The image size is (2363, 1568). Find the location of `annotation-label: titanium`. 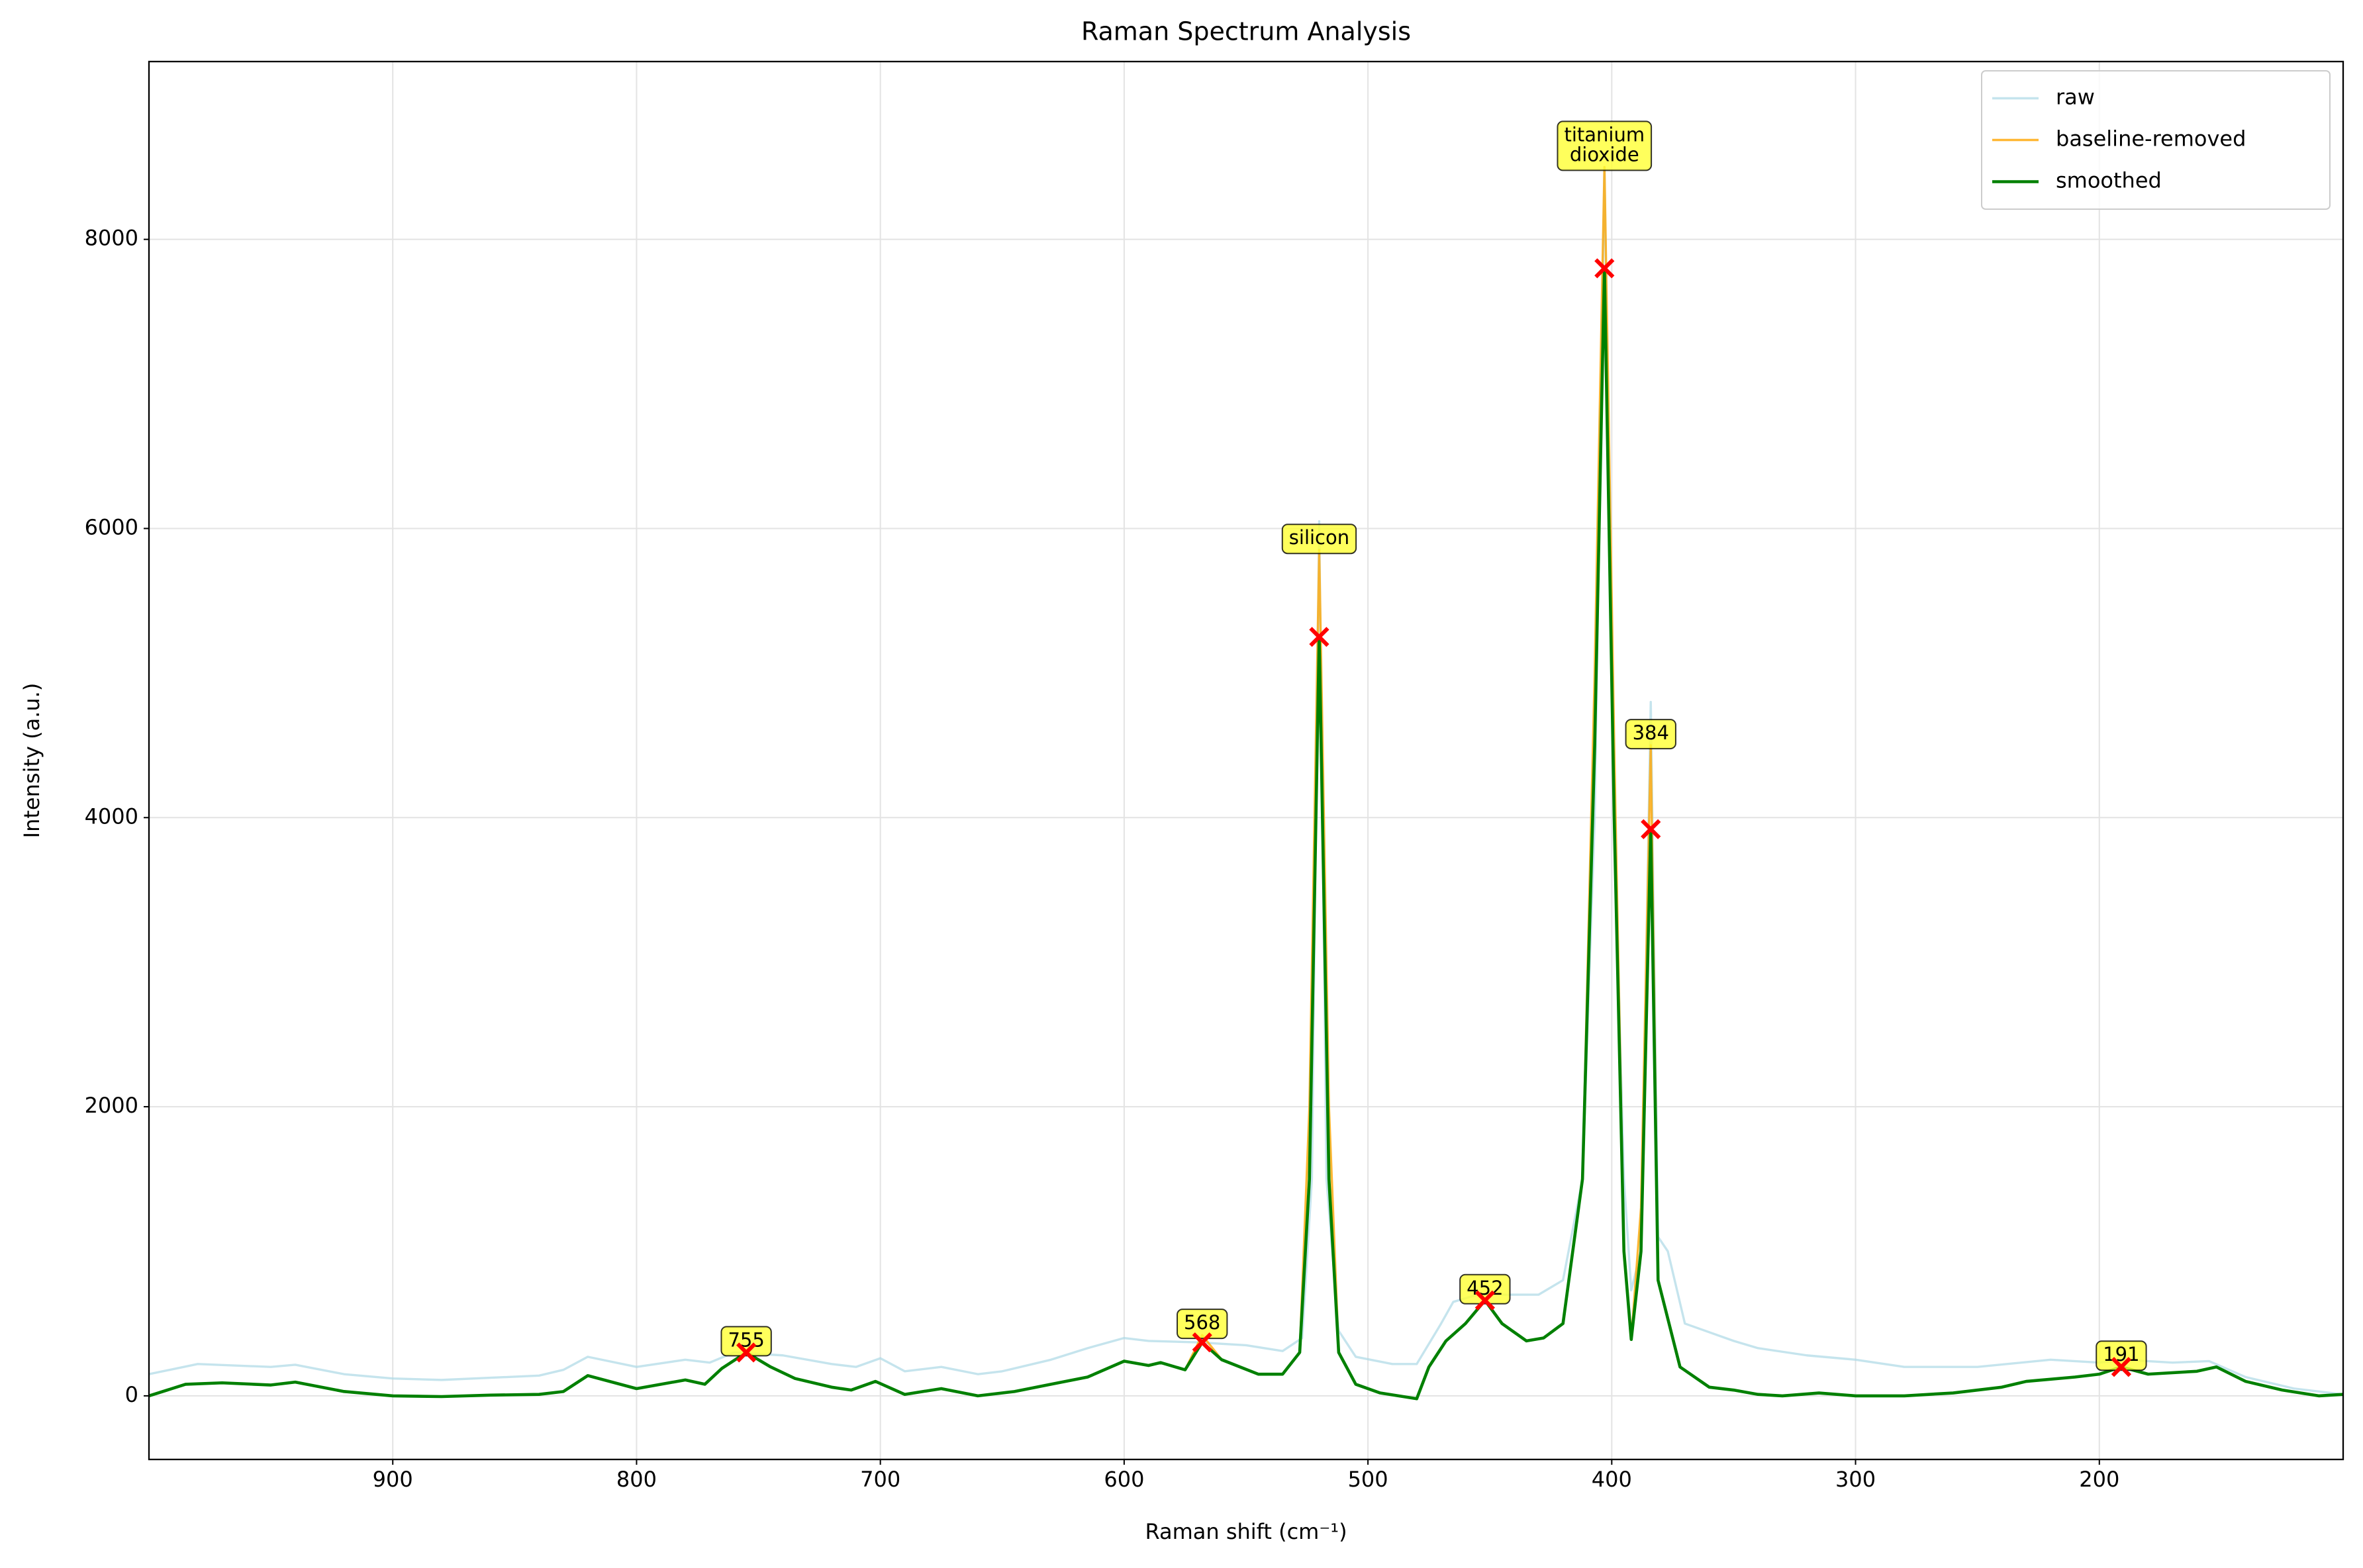

annotation-label: titanium is located at coordinates (1604, 134).